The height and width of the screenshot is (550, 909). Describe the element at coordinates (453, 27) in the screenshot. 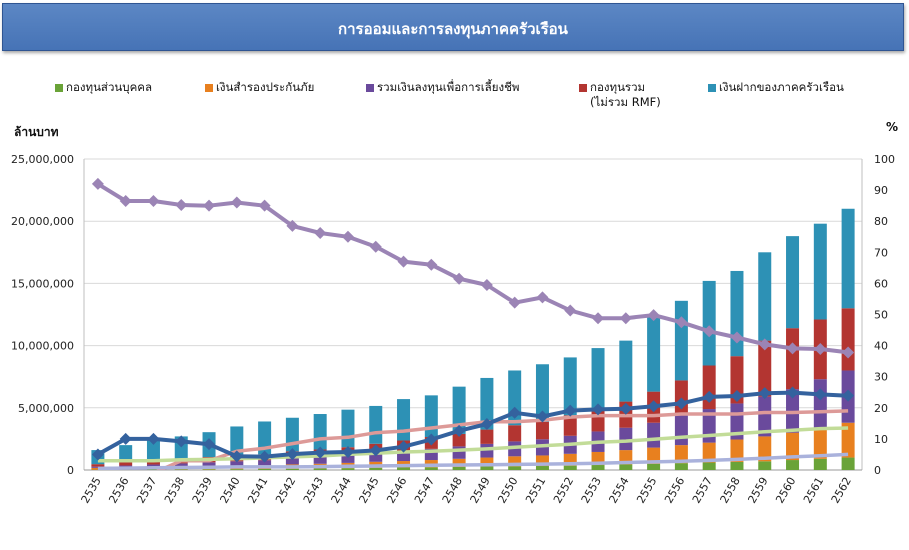

I see `title-banner: การออมและการลงทุนภาคครัวเรือน` at that location.